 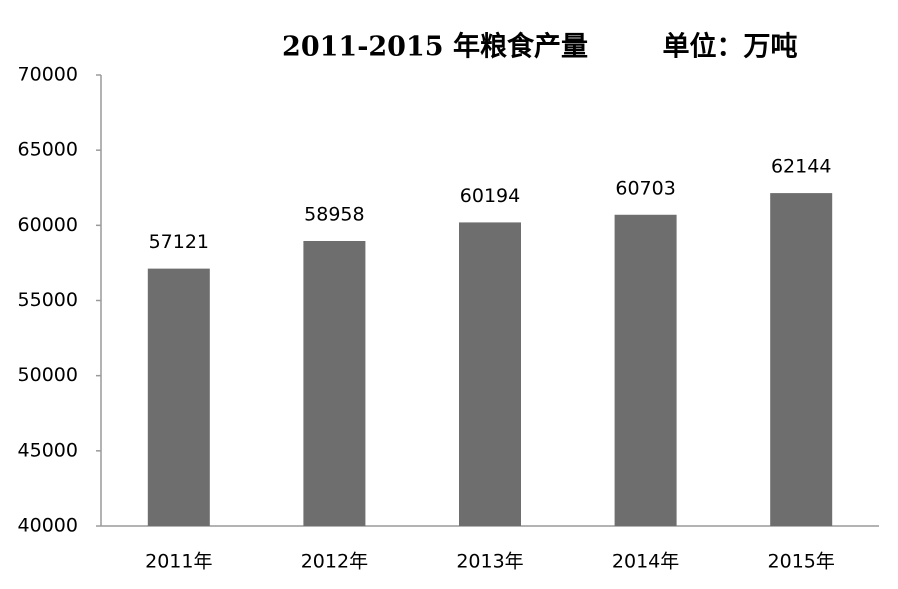 I want to click on y-tick-label: 55000, so click(x=48, y=300).